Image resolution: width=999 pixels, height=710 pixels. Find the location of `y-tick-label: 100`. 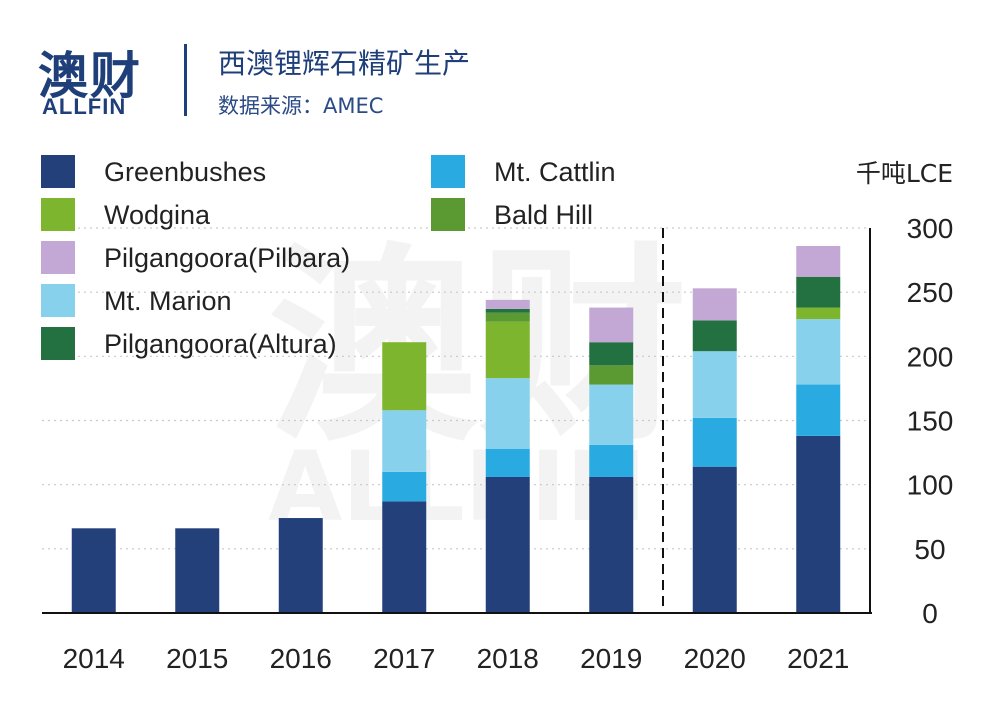

y-tick-label: 100 is located at coordinates (930, 485).